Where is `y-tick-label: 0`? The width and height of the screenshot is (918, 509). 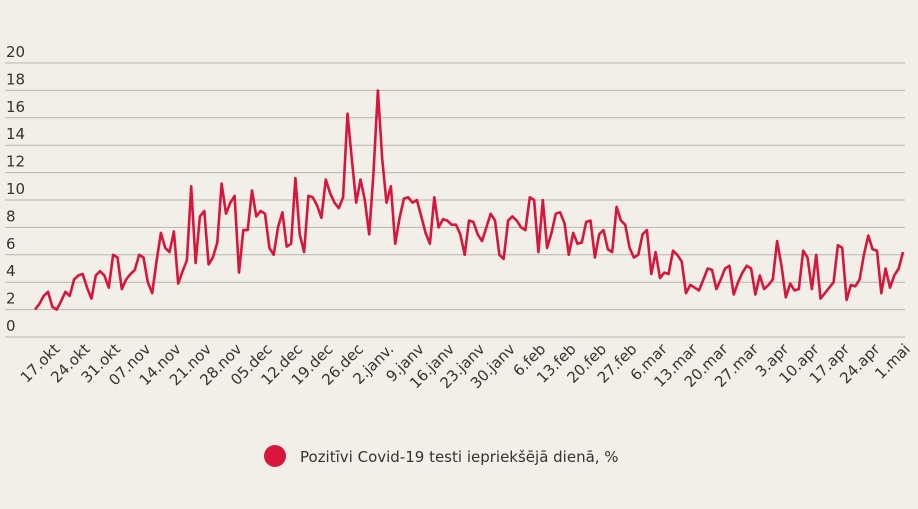 y-tick-label: 0 is located at coordinates (11, 326).